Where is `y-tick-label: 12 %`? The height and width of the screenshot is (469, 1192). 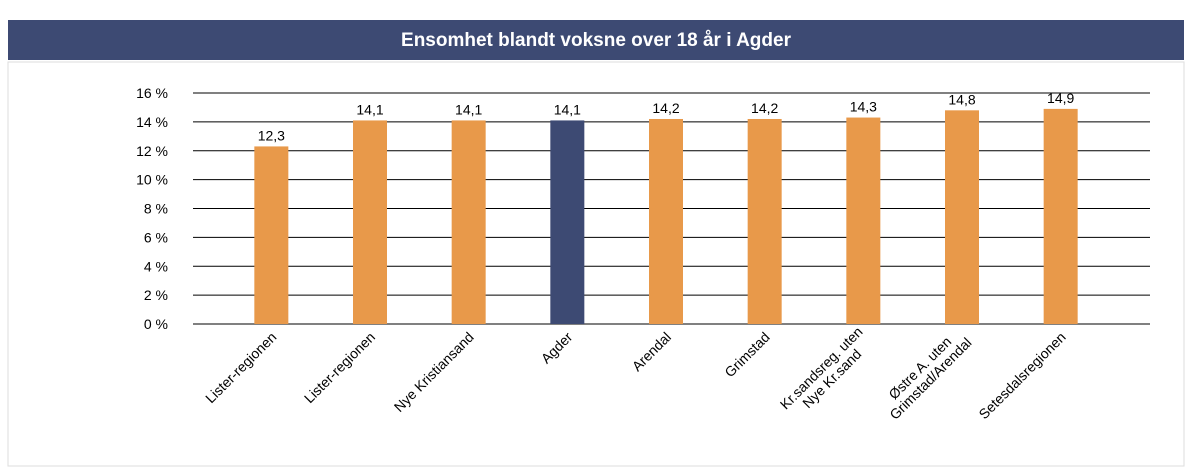
y-tick-label: 12 % is located at coordinates (152, 151).